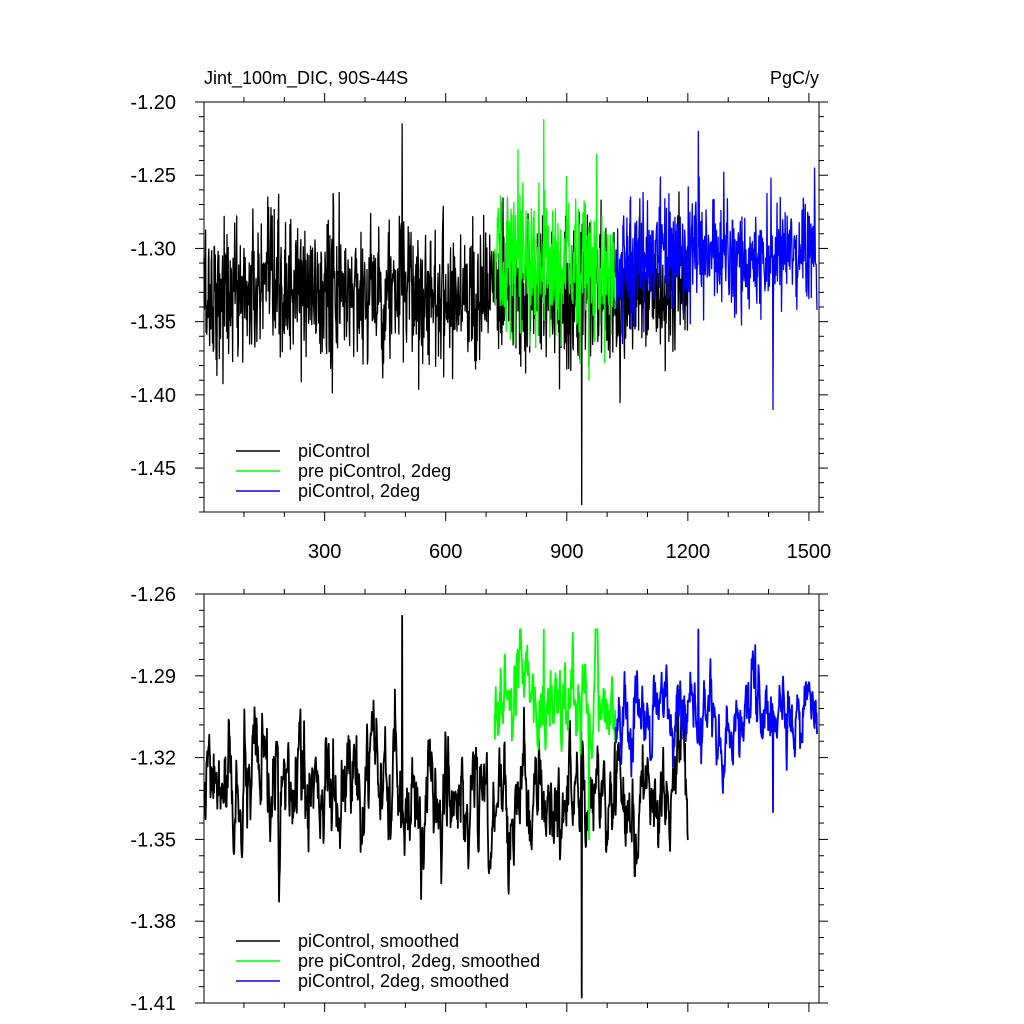 Image resolution: width=1024 pixels, height=1024 pixels. Describe the element at coordinates (445, 552) in the screenshot. I see `x-tick-label: 600` at that location.